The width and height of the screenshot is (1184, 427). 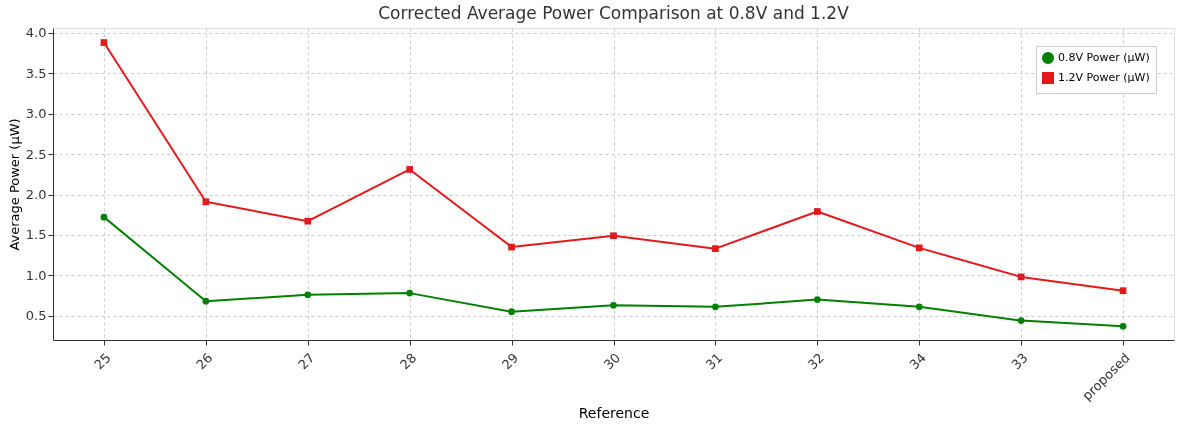 What do you see at coordinates (306, 361) in the screenshot?
I see `x-tick-label: 27` at bounding box center [306, 361].